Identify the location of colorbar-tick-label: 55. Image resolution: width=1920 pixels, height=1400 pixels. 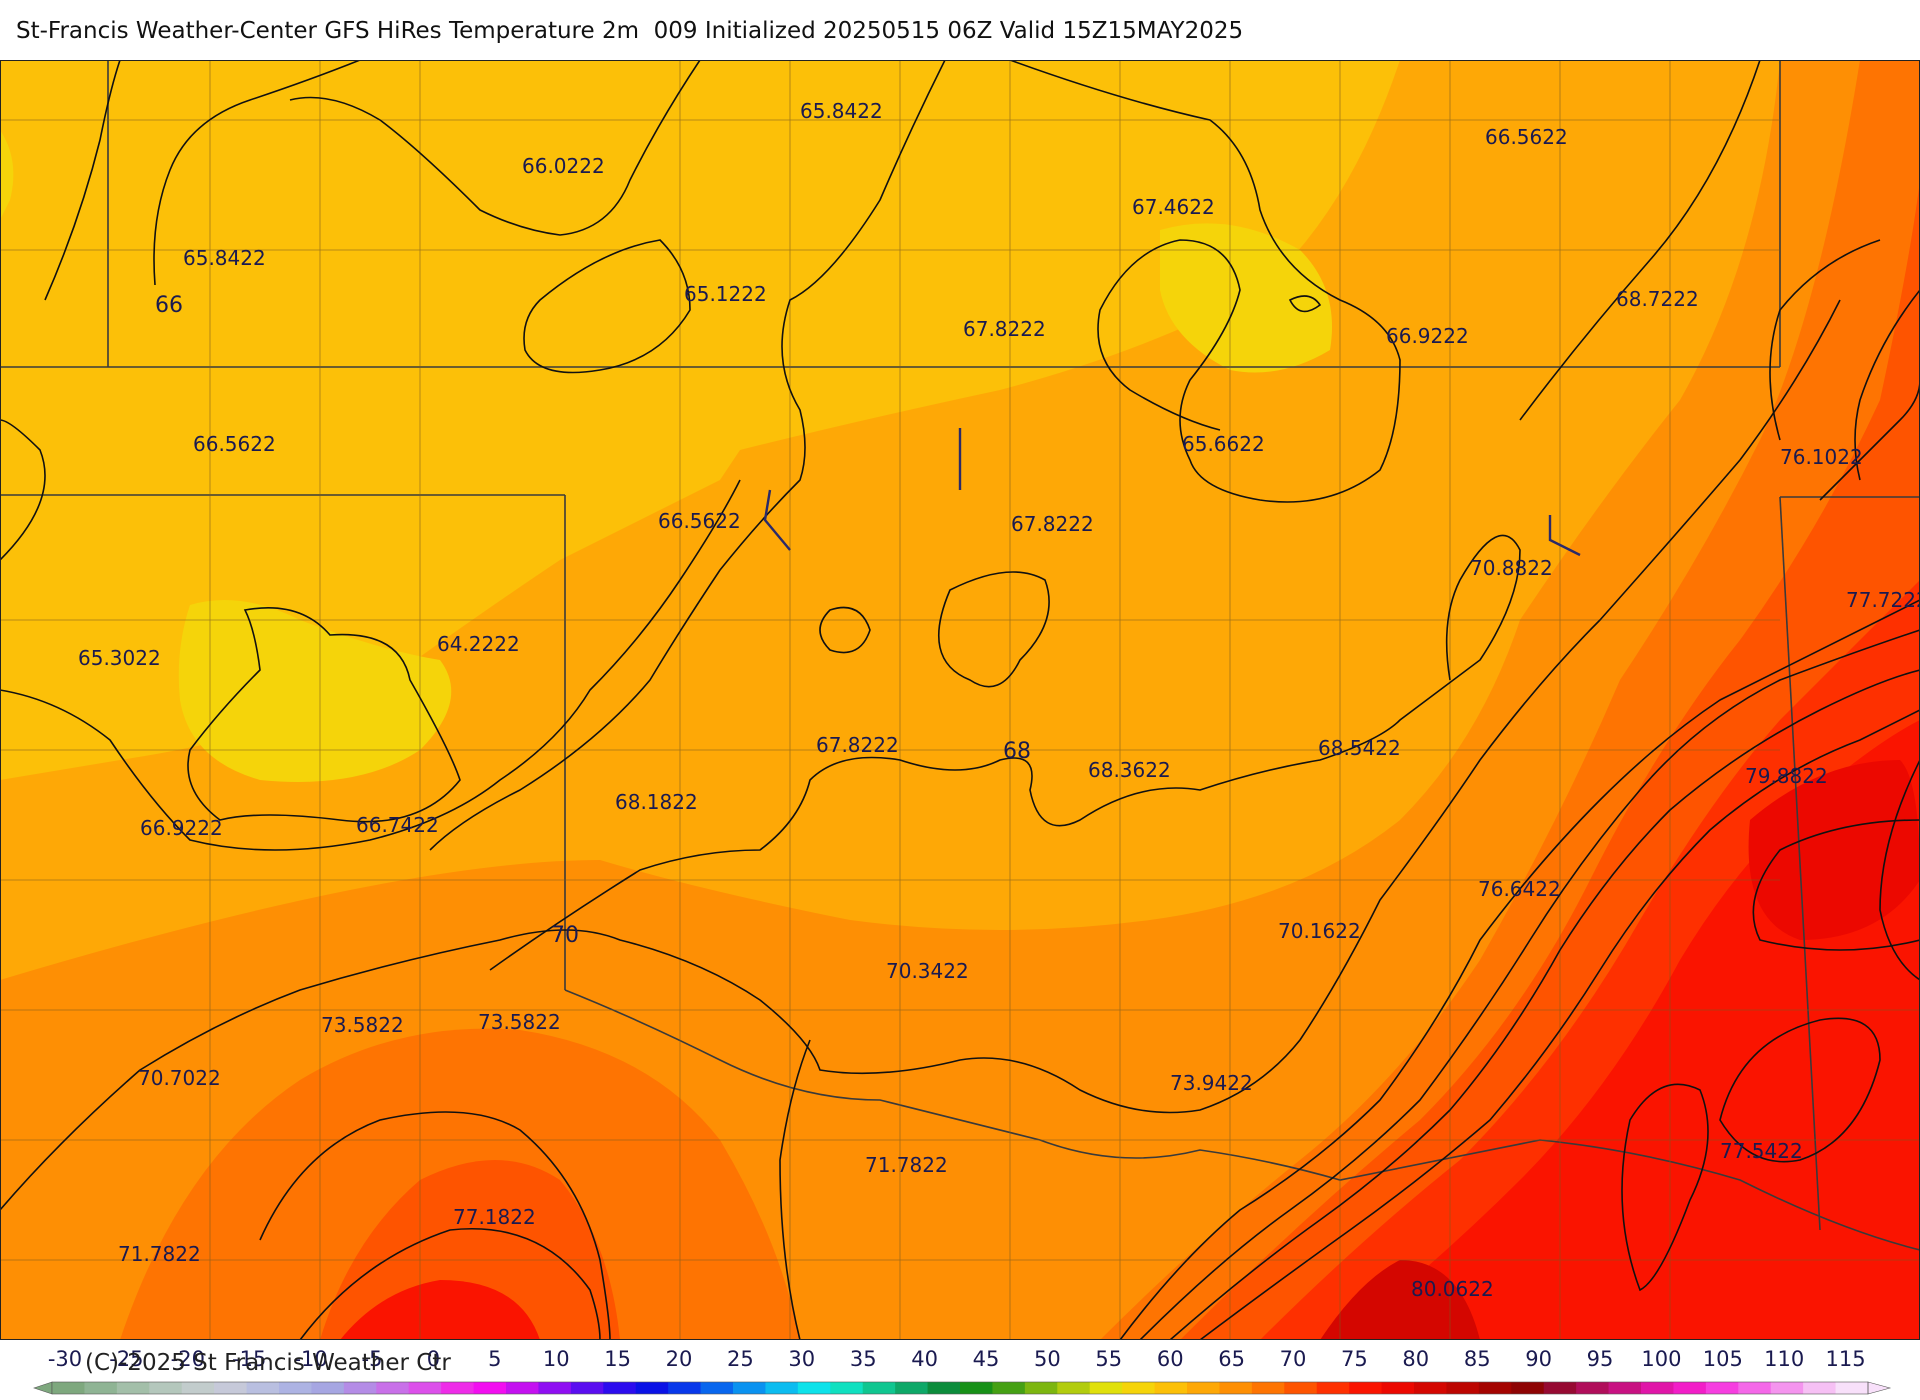
(1108, 1359).